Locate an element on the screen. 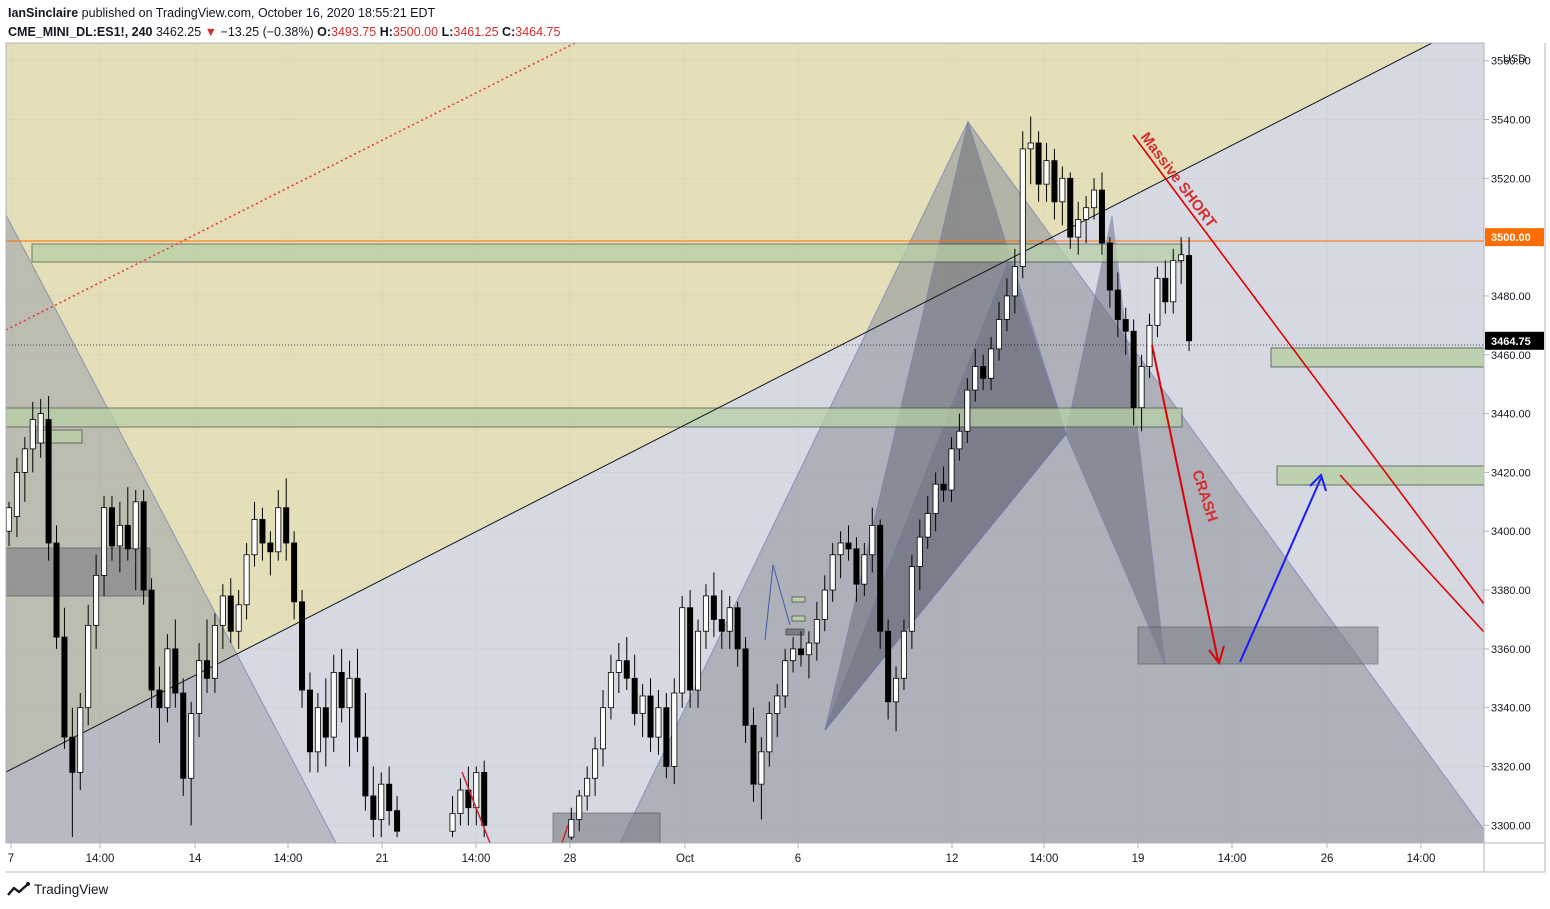 The height and width of the screenshot is (909, 1550). price-axis is located at coordinates (1515, 443).